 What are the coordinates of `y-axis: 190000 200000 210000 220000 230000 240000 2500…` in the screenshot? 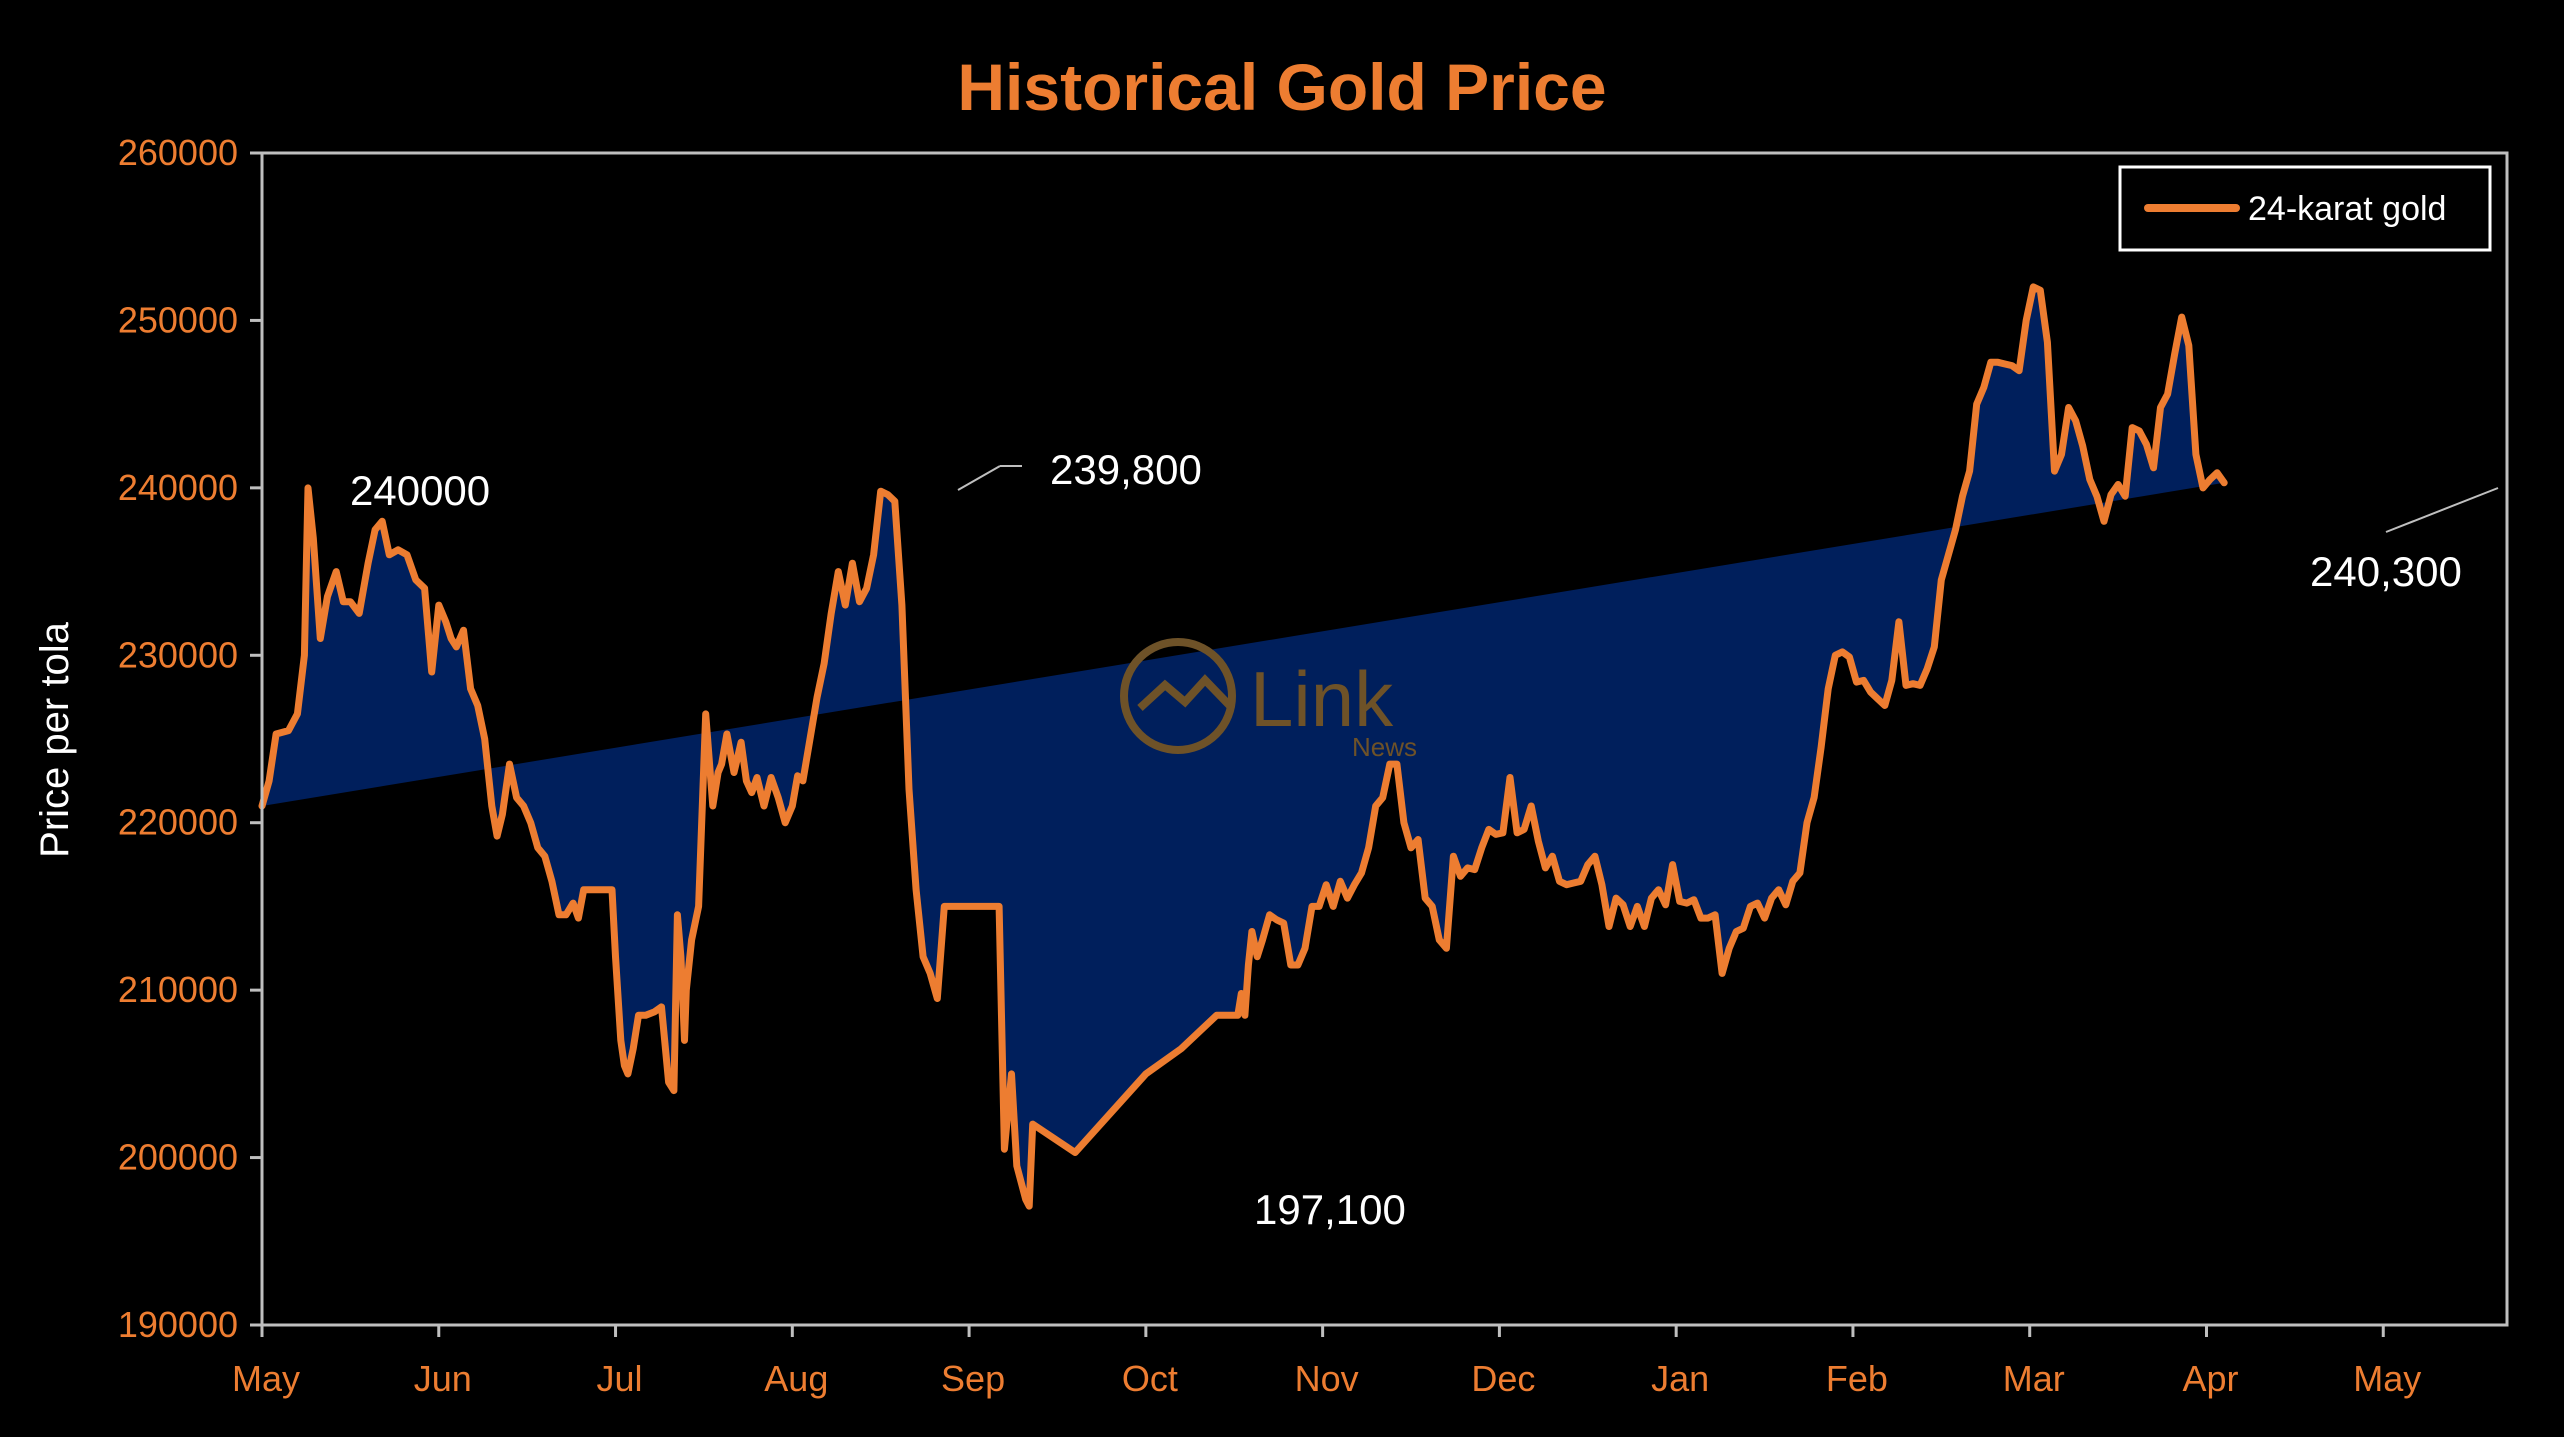 It's located at (190, 738).